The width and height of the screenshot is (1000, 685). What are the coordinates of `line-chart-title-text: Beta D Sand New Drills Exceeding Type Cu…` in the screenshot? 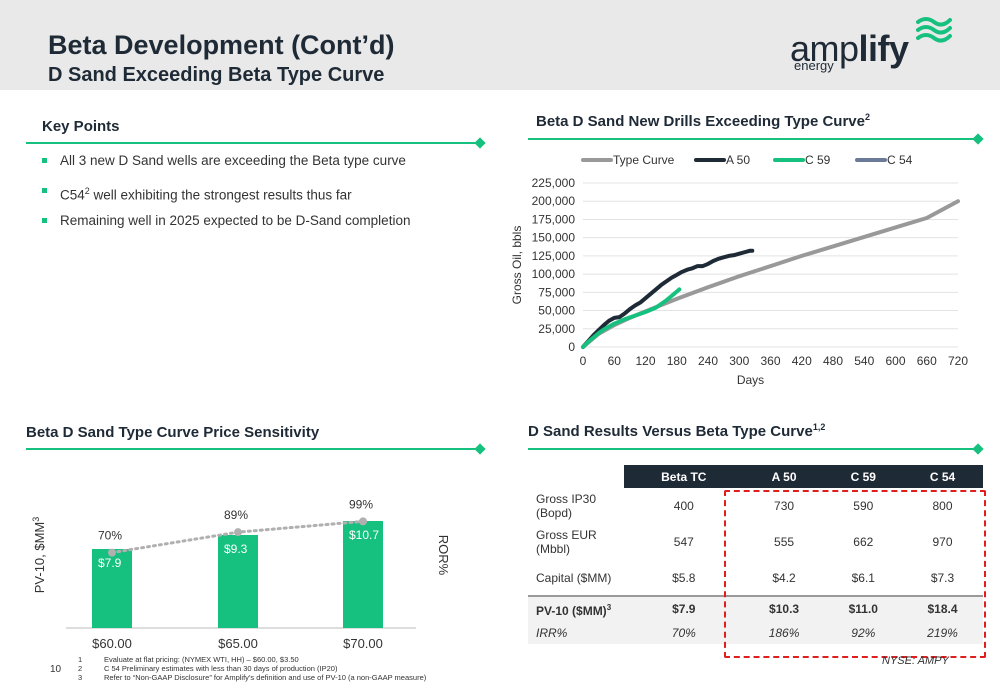 It's located at (700, 121).